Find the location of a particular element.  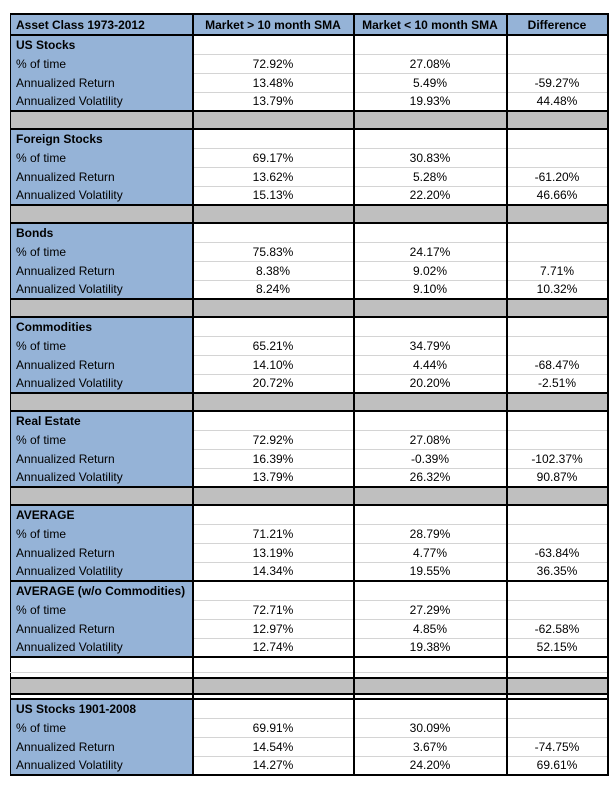

value-cell: 13.48% is located at coordinates (273, 82).